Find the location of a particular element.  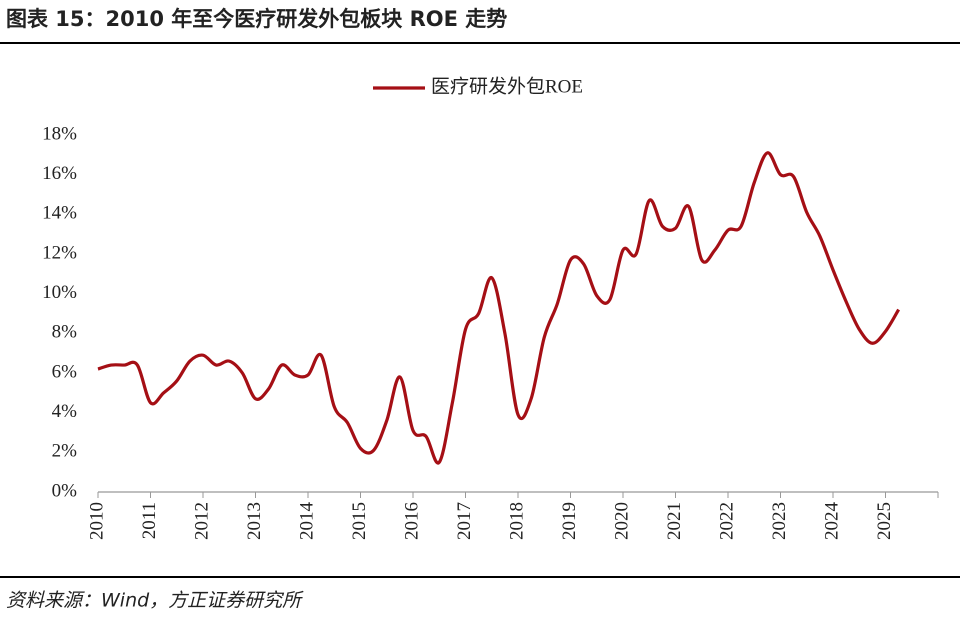

x-tick-label: 2011 is located at coordinates (149, 520).